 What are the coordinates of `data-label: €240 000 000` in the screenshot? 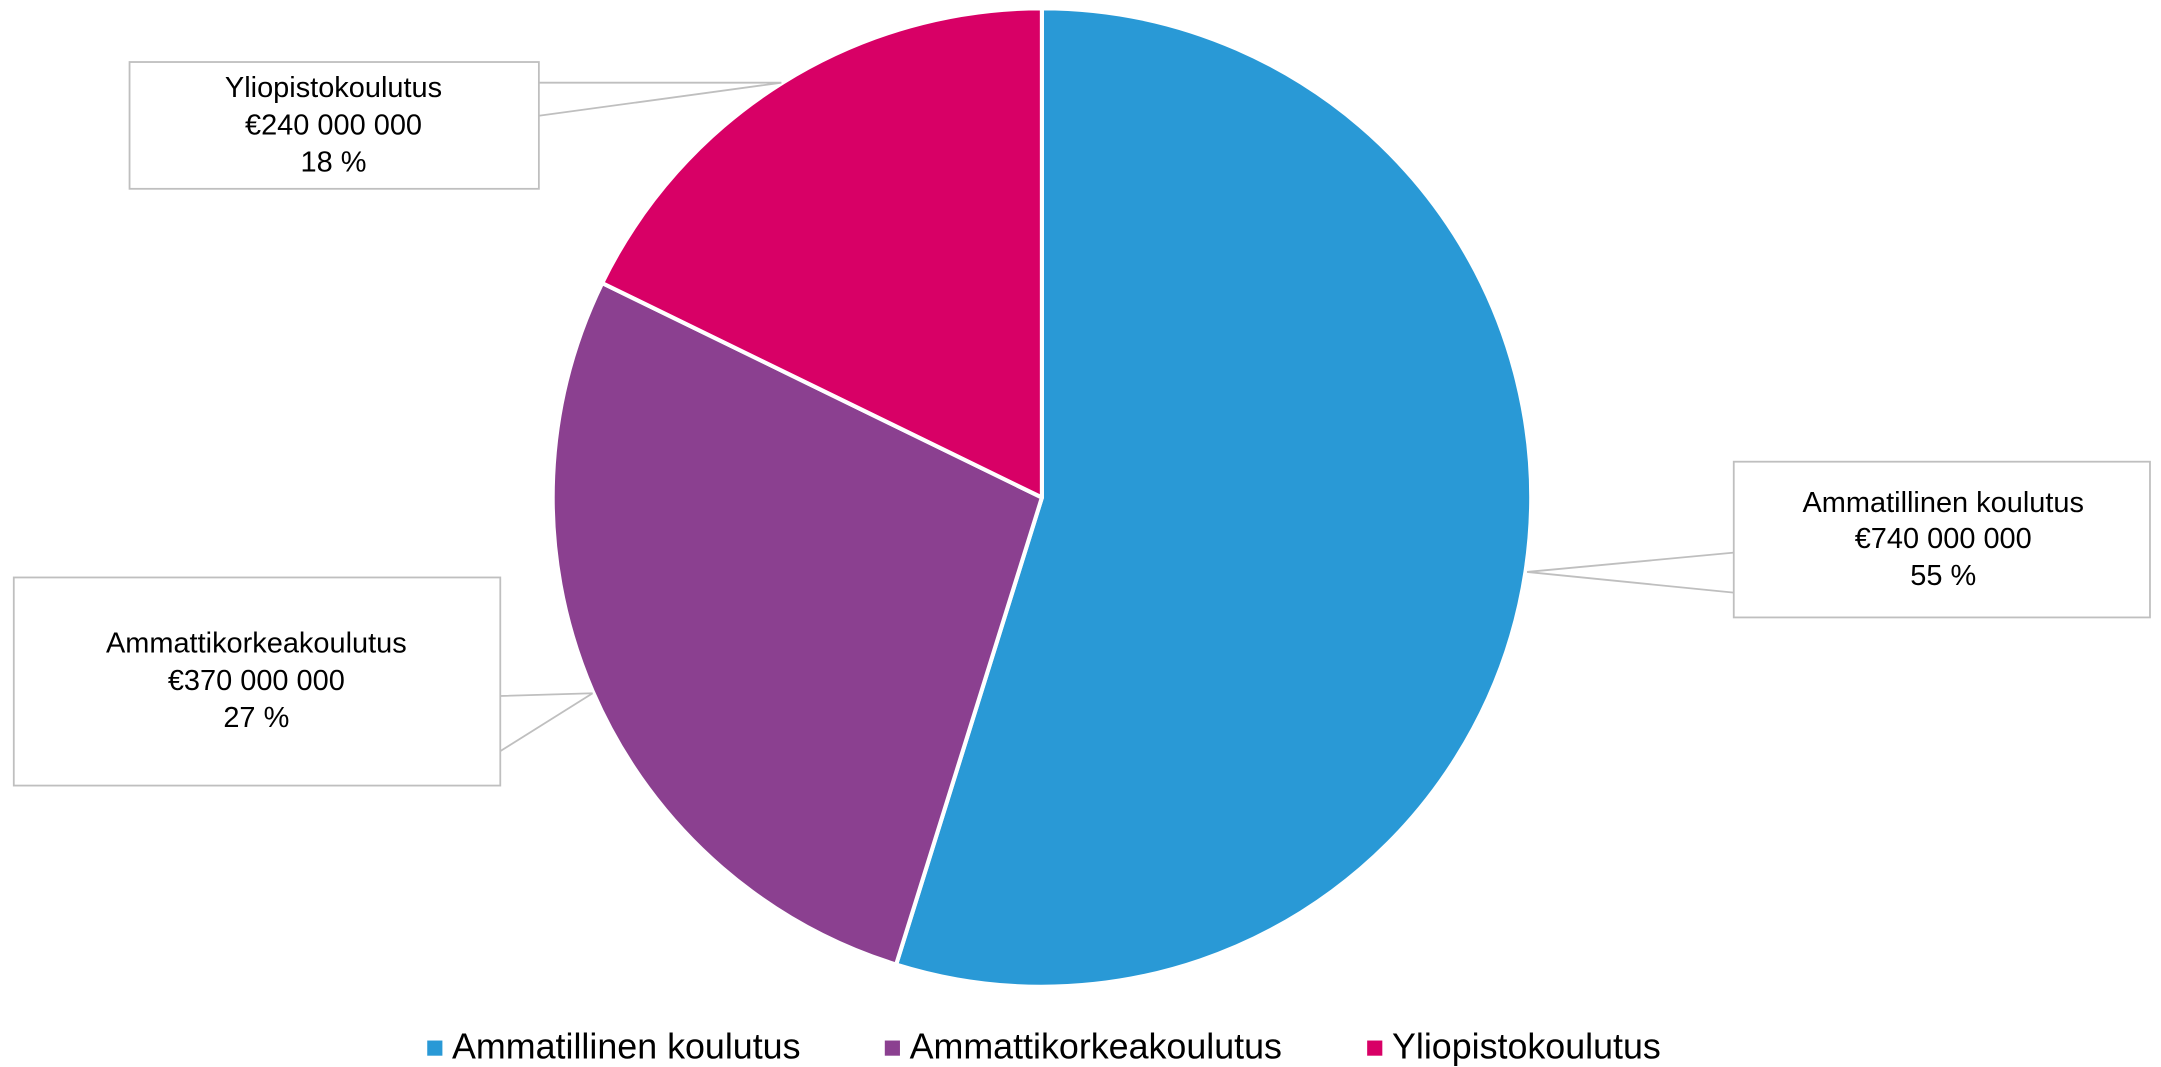 It's located at (333, 125).